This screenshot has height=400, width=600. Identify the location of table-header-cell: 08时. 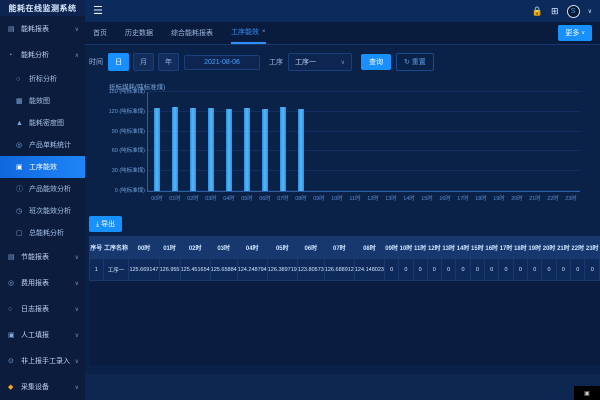
(369, 247).